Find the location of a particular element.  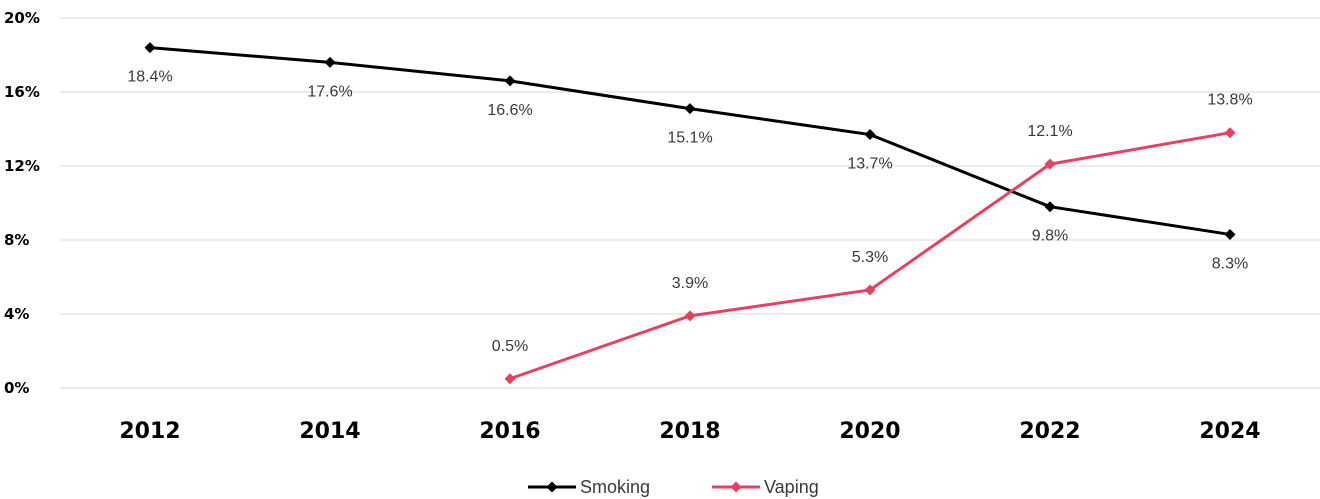

x-tick-label: 2014 is located at coordinates (329, 431).